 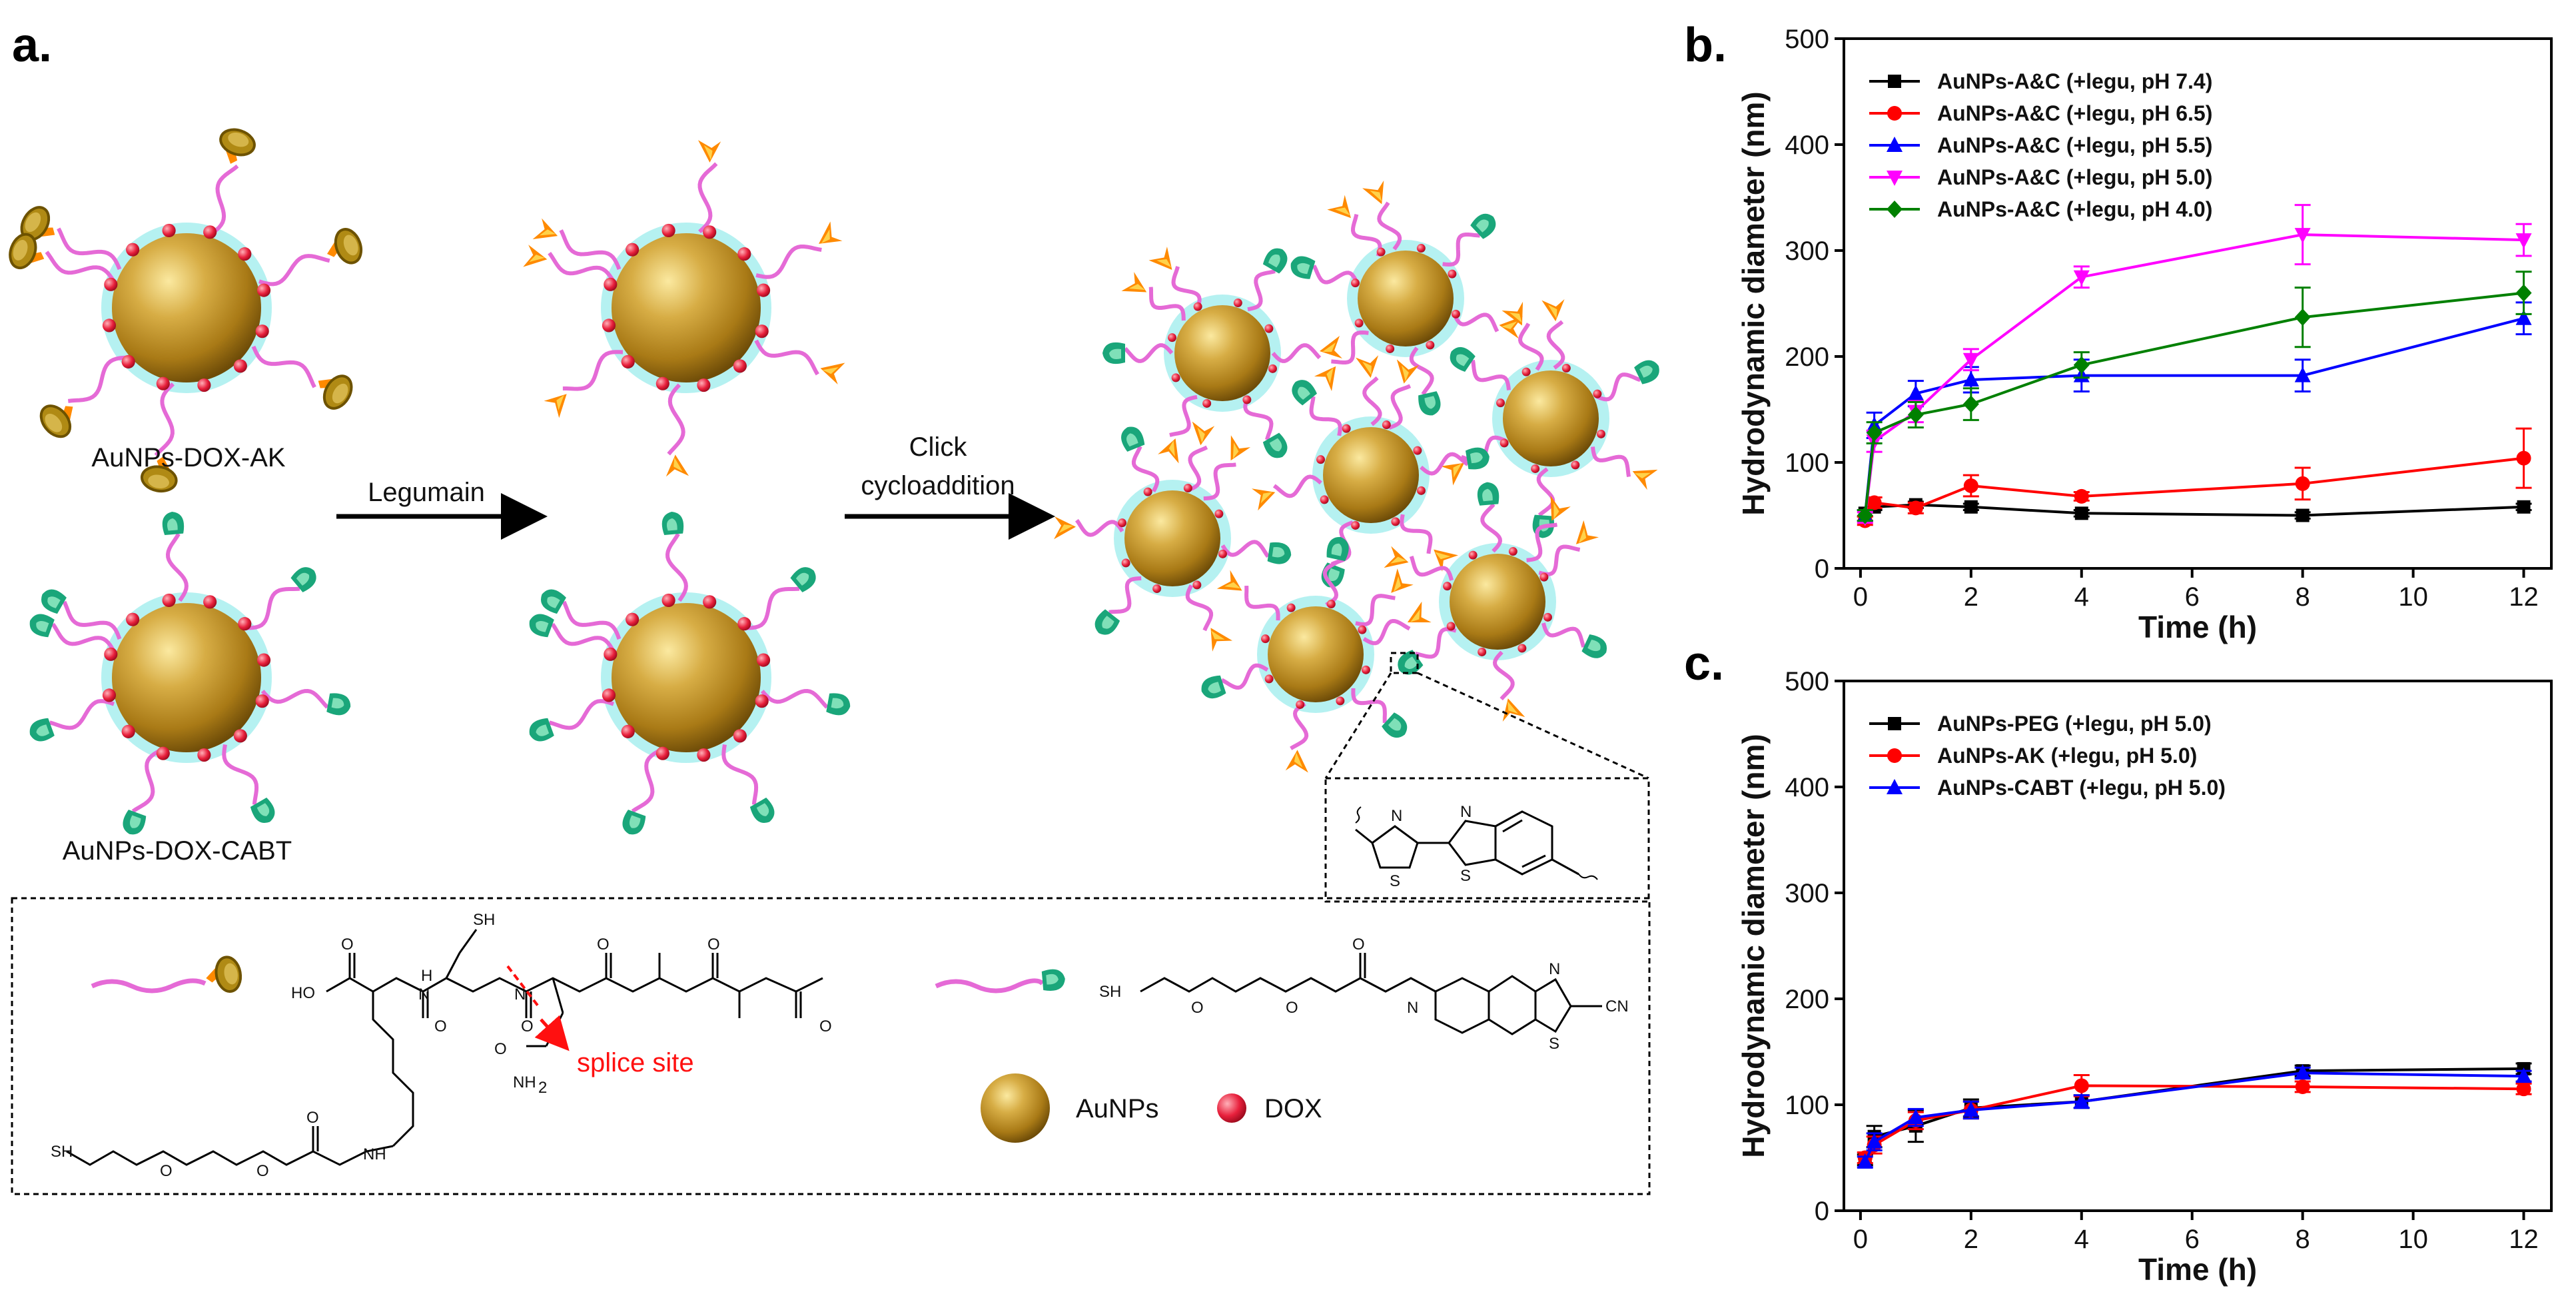 What do you see at coordinates (1465, 876) in the screenshot?
I see `chem-s-2: S` at bounding box center [1465, 876].